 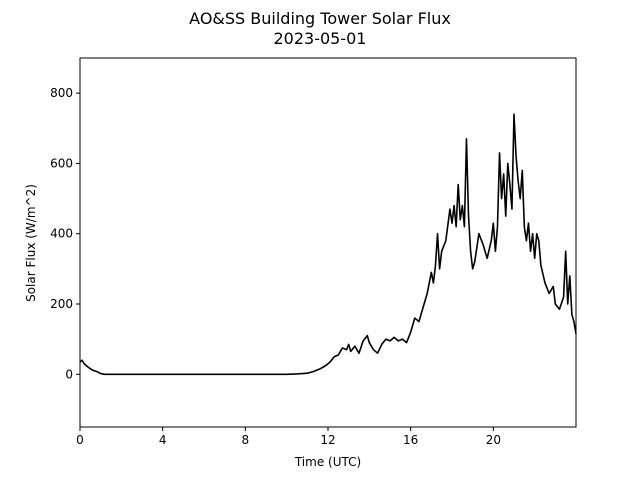 I want to click on y-tick-label: 800, so click(x=61, y=93).